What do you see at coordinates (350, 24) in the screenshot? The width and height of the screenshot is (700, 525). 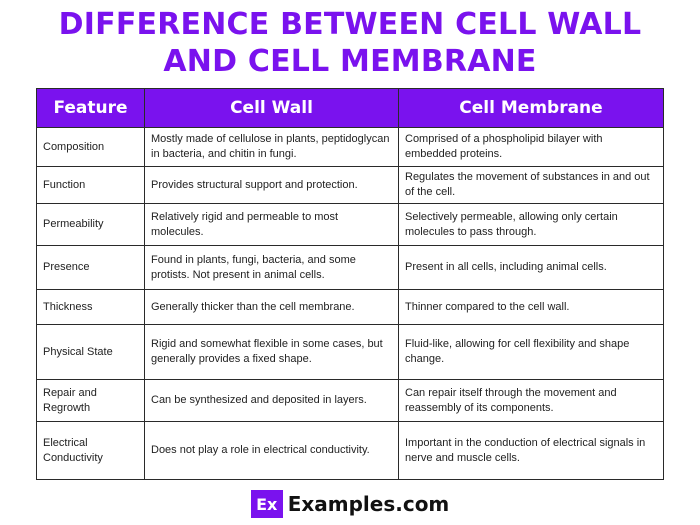 I see `title-line-1: DIFFERENCE BETWEEN CELL WALL` at bounding box center [350, 24].